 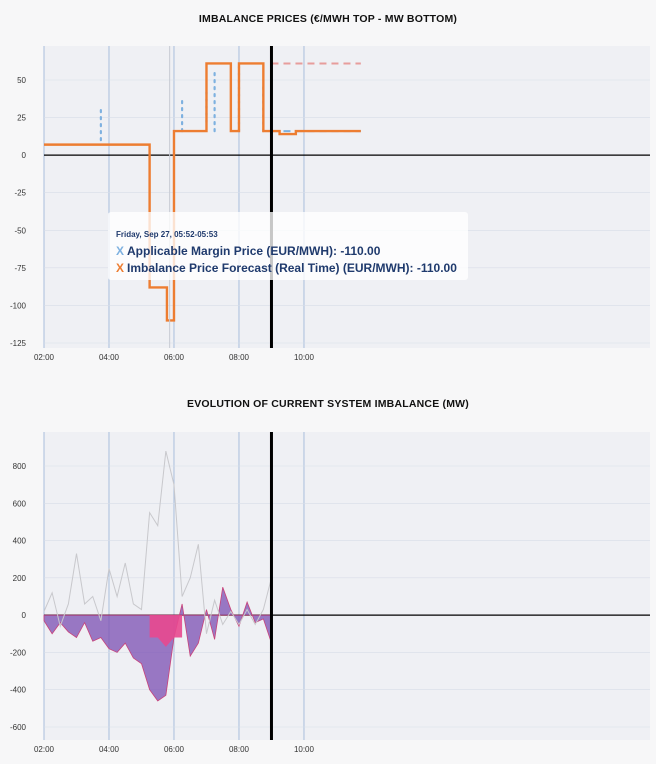 I want to click on chart-title-prices: IMBALANCE PRICES (€/MWH TOP - MW BOTTOM), so click(x=328, y=19).